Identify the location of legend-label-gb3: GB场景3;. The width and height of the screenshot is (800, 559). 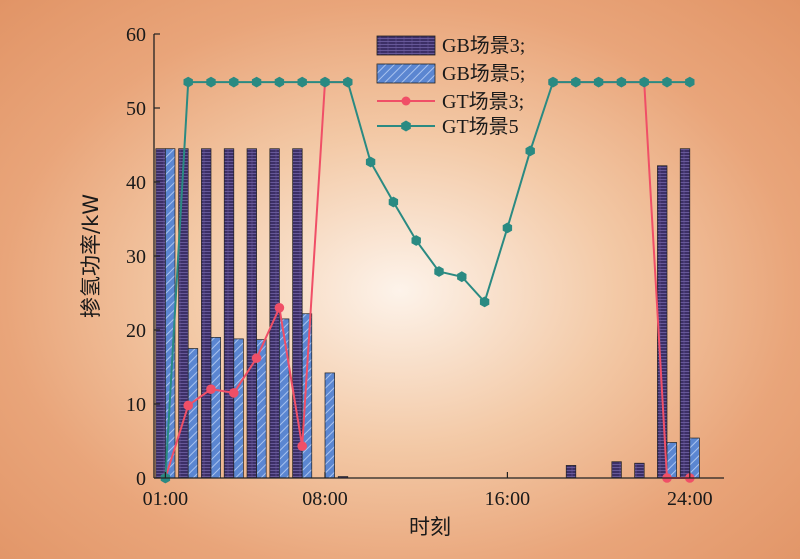
(483, 45).